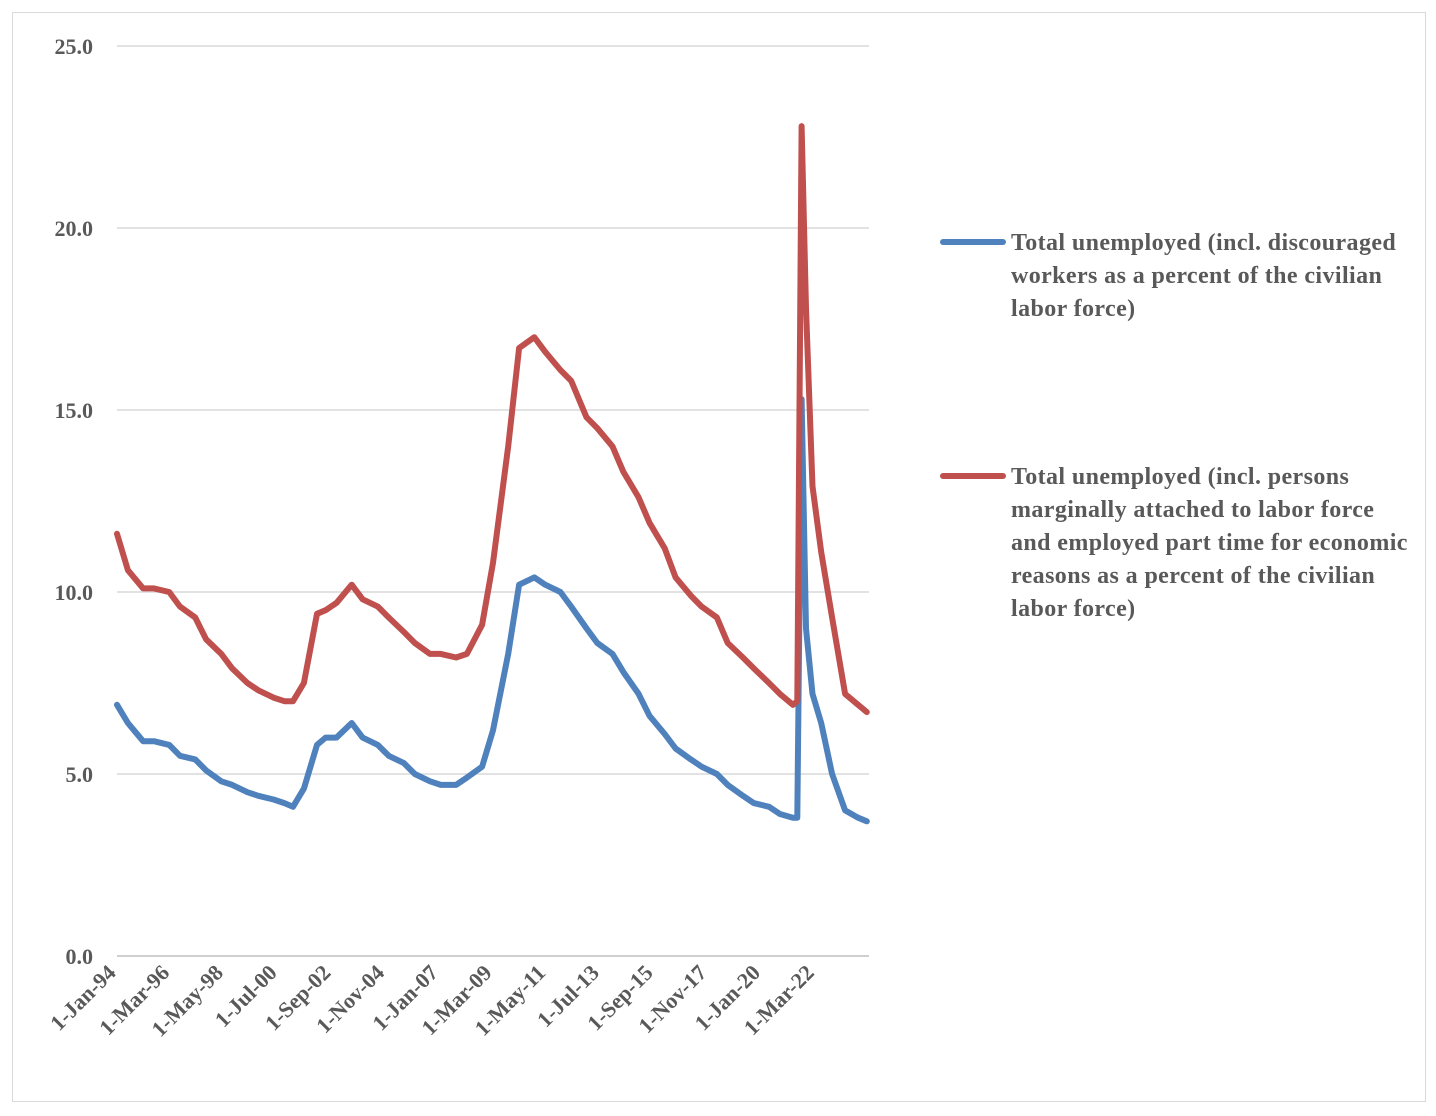  Describe the element at coordinates (74, 228) in the screenshot. I see `y-tick-label: 20.0` at that location.